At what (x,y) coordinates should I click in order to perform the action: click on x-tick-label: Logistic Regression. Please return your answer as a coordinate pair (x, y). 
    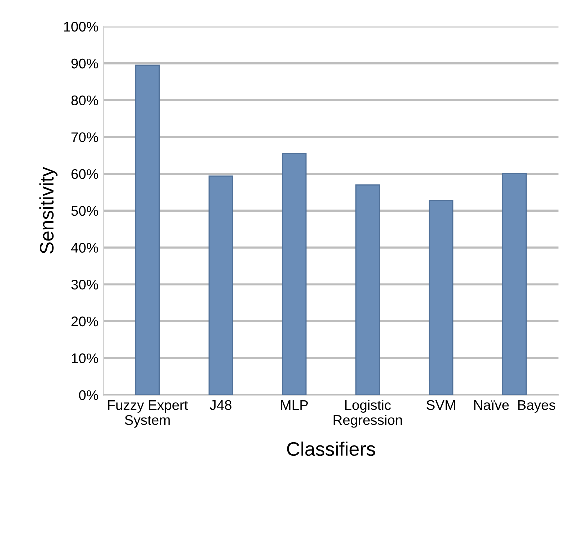
    Looking at the image, I should click on (368, 414).